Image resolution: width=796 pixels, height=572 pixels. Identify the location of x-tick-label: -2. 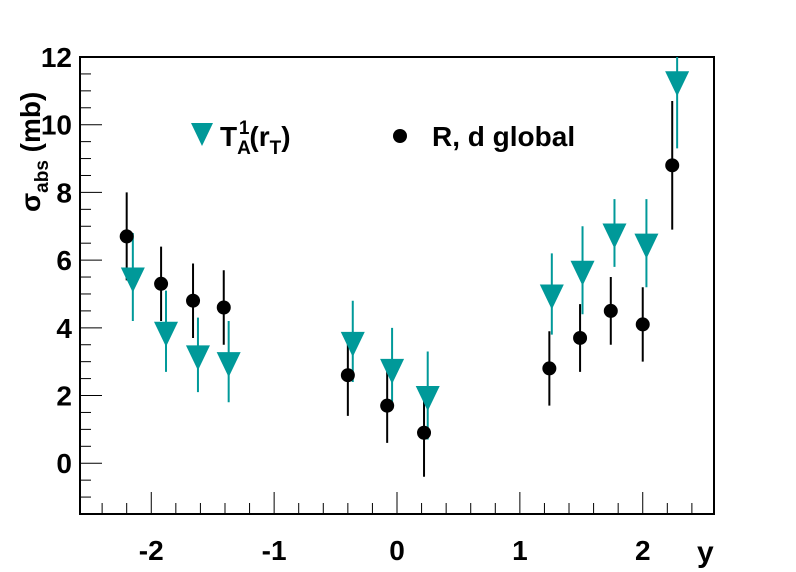
(151, 550).